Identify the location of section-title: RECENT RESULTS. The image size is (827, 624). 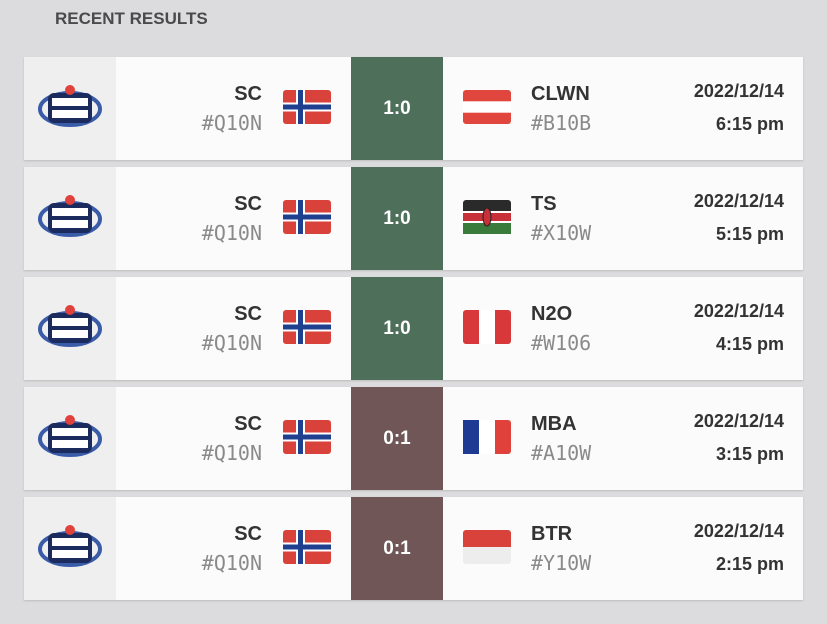
(131, 18).